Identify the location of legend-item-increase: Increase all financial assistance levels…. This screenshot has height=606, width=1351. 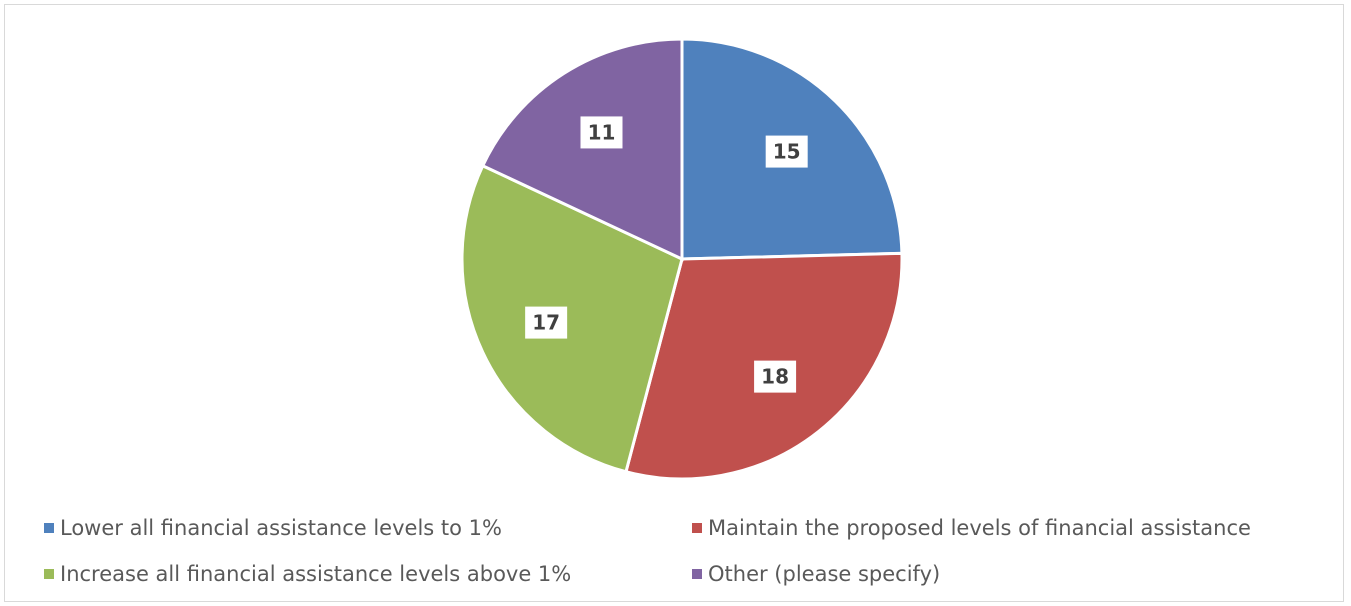
(307, 574).